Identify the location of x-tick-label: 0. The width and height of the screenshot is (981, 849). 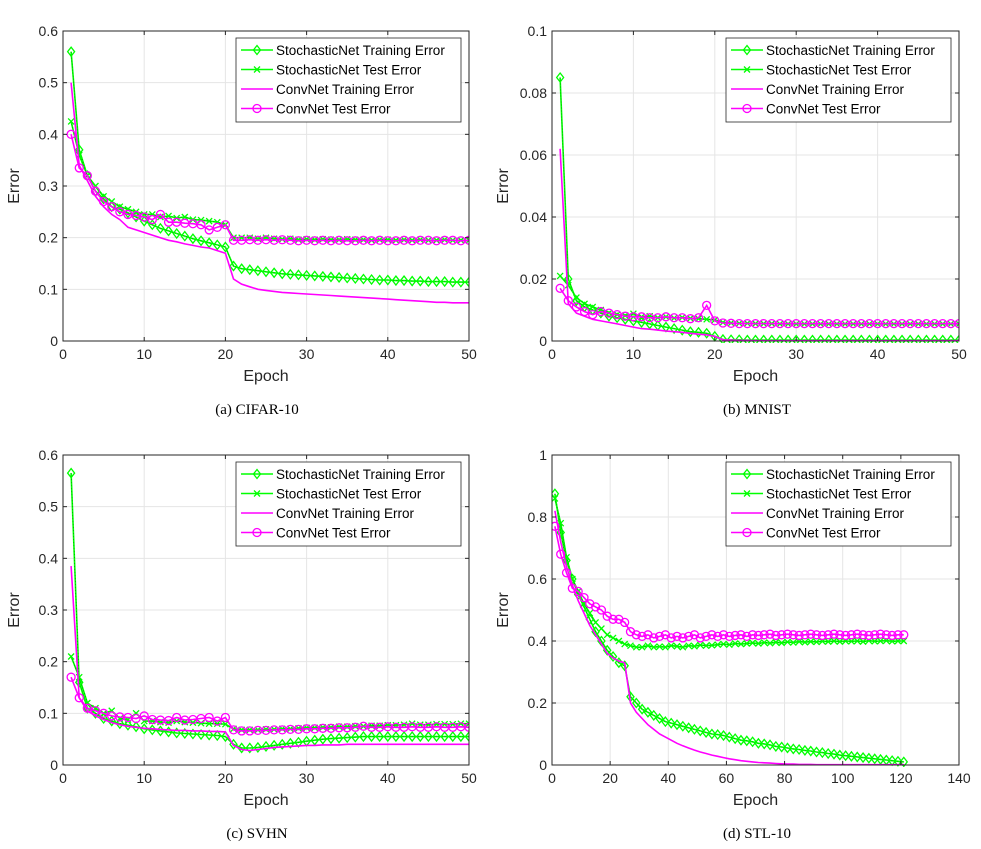
(63, 778).